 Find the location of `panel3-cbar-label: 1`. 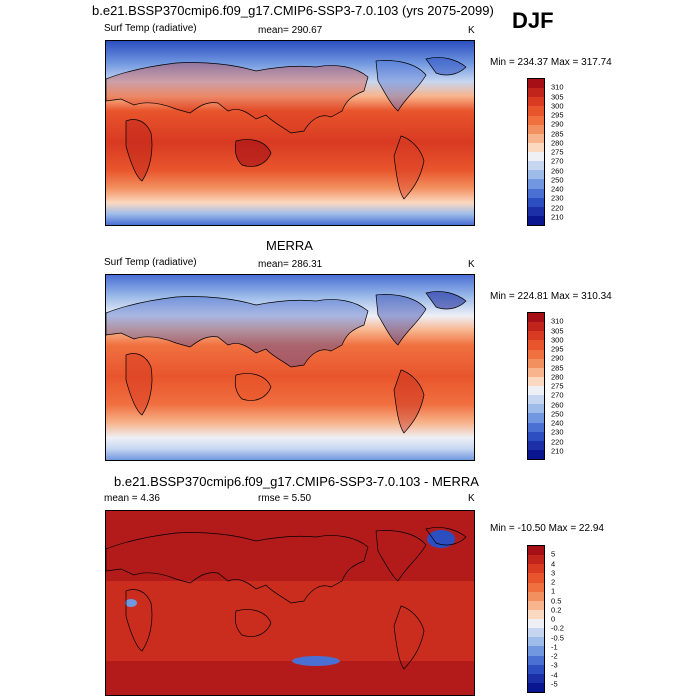

panel3-cbar-label: 1 is located at coordinates (553, 591).